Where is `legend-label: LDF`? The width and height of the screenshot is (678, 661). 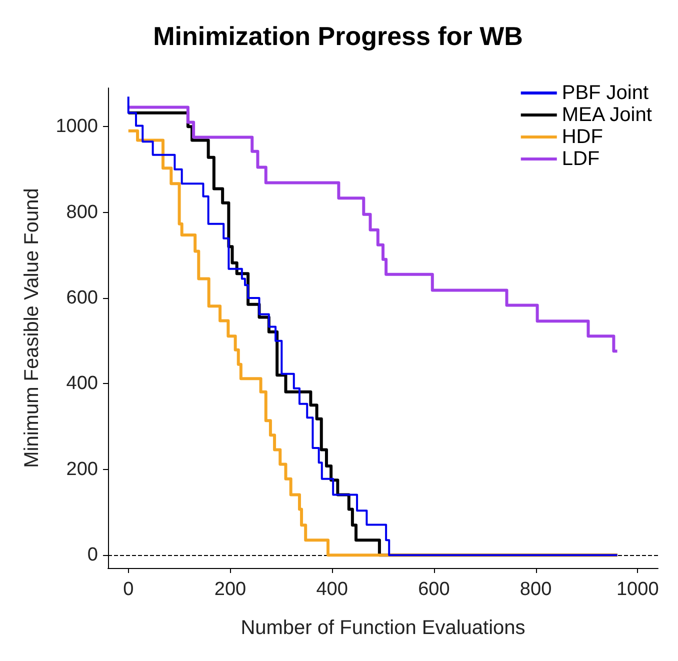 legend-label: LDF is located at coordinates (581, 159).